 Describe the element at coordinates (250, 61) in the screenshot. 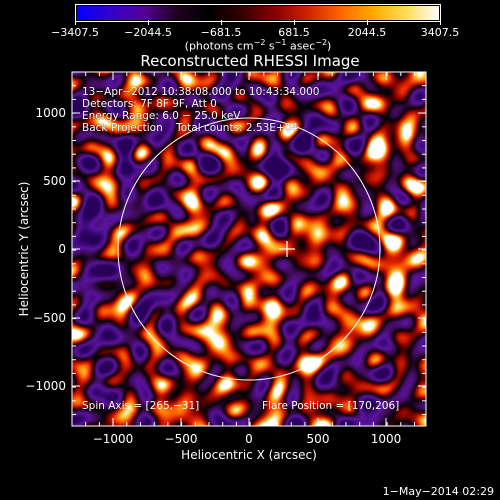

I see `plot-title: Reconstructed RHESSI Image` at that location.